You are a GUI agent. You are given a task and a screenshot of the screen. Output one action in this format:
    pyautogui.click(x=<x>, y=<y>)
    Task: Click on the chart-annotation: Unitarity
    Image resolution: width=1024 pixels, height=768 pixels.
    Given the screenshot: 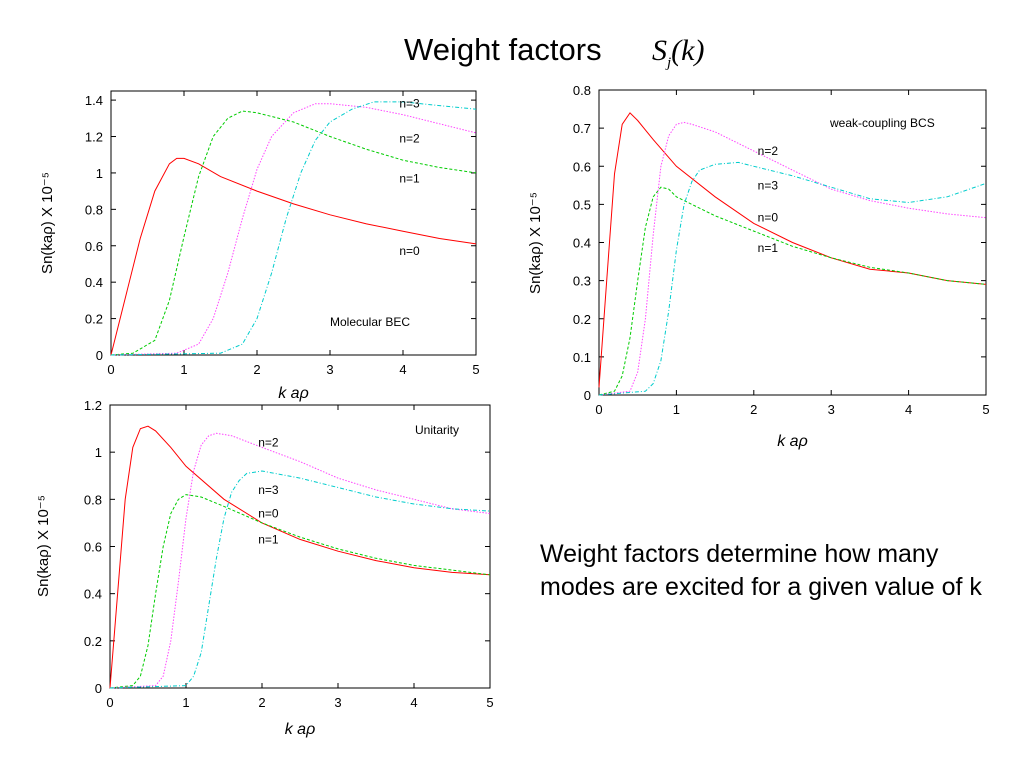 What is the action you would take?
    pyautogui.click(x=437, y=430)
    